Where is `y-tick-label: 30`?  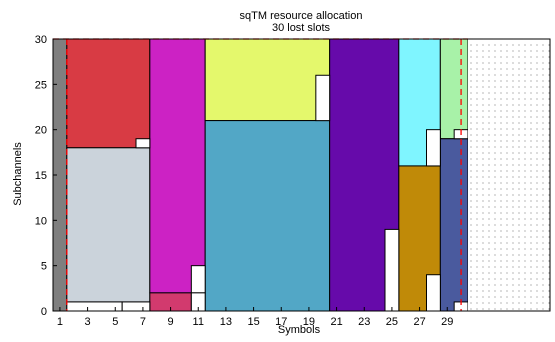 y-tick-label: 30 is located at coordinates (41, 40).